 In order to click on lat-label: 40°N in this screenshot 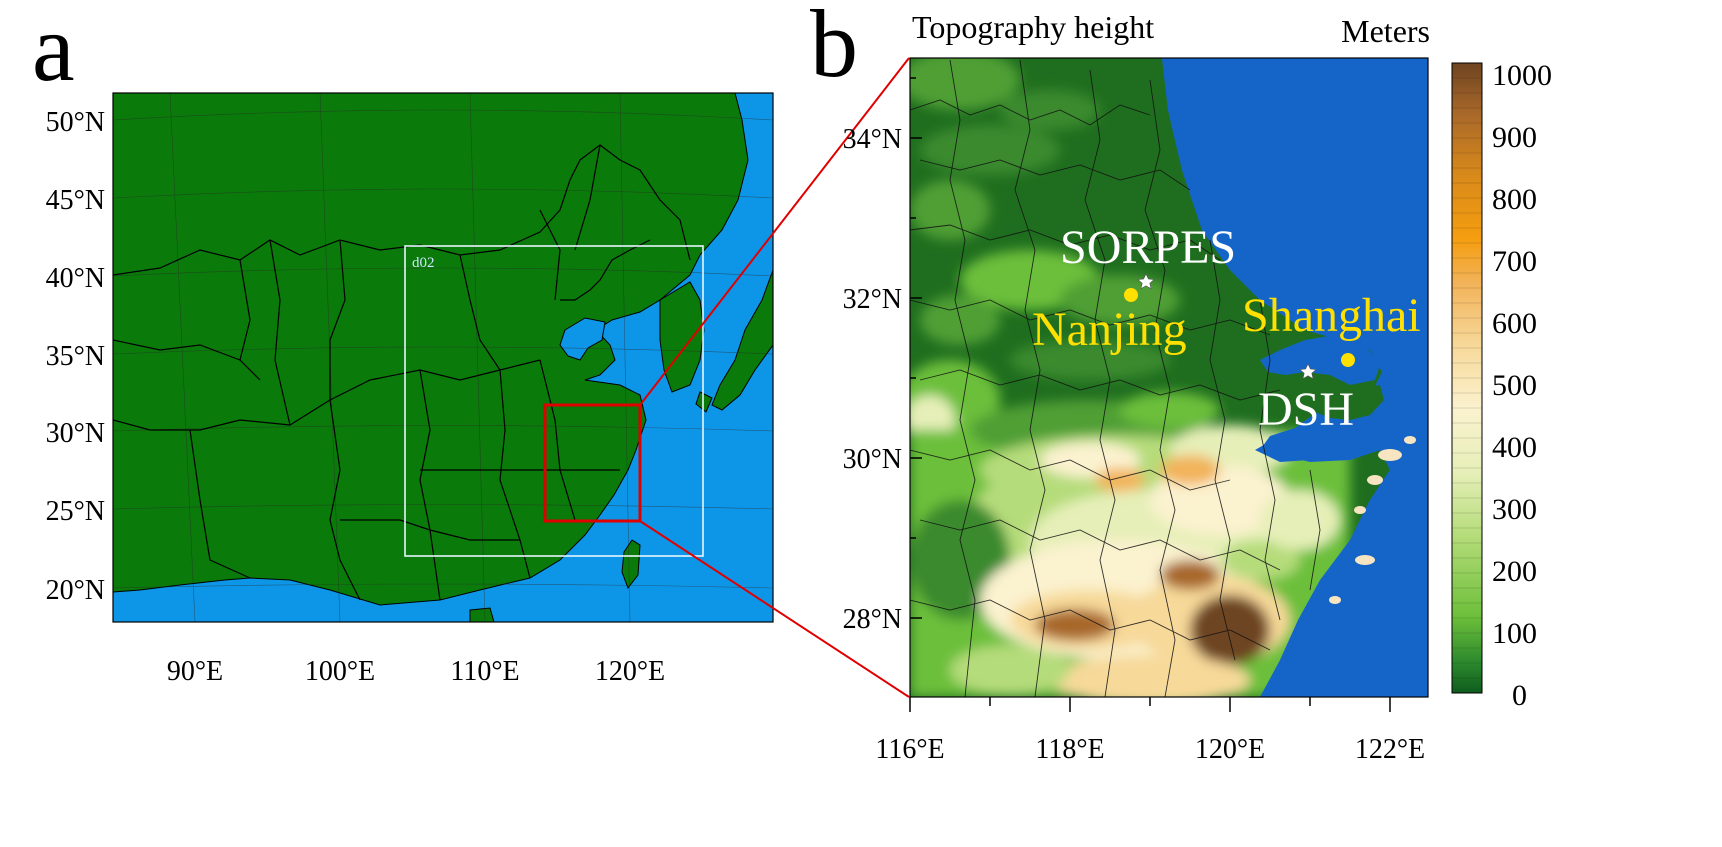, I will do `click(75, 278)`.